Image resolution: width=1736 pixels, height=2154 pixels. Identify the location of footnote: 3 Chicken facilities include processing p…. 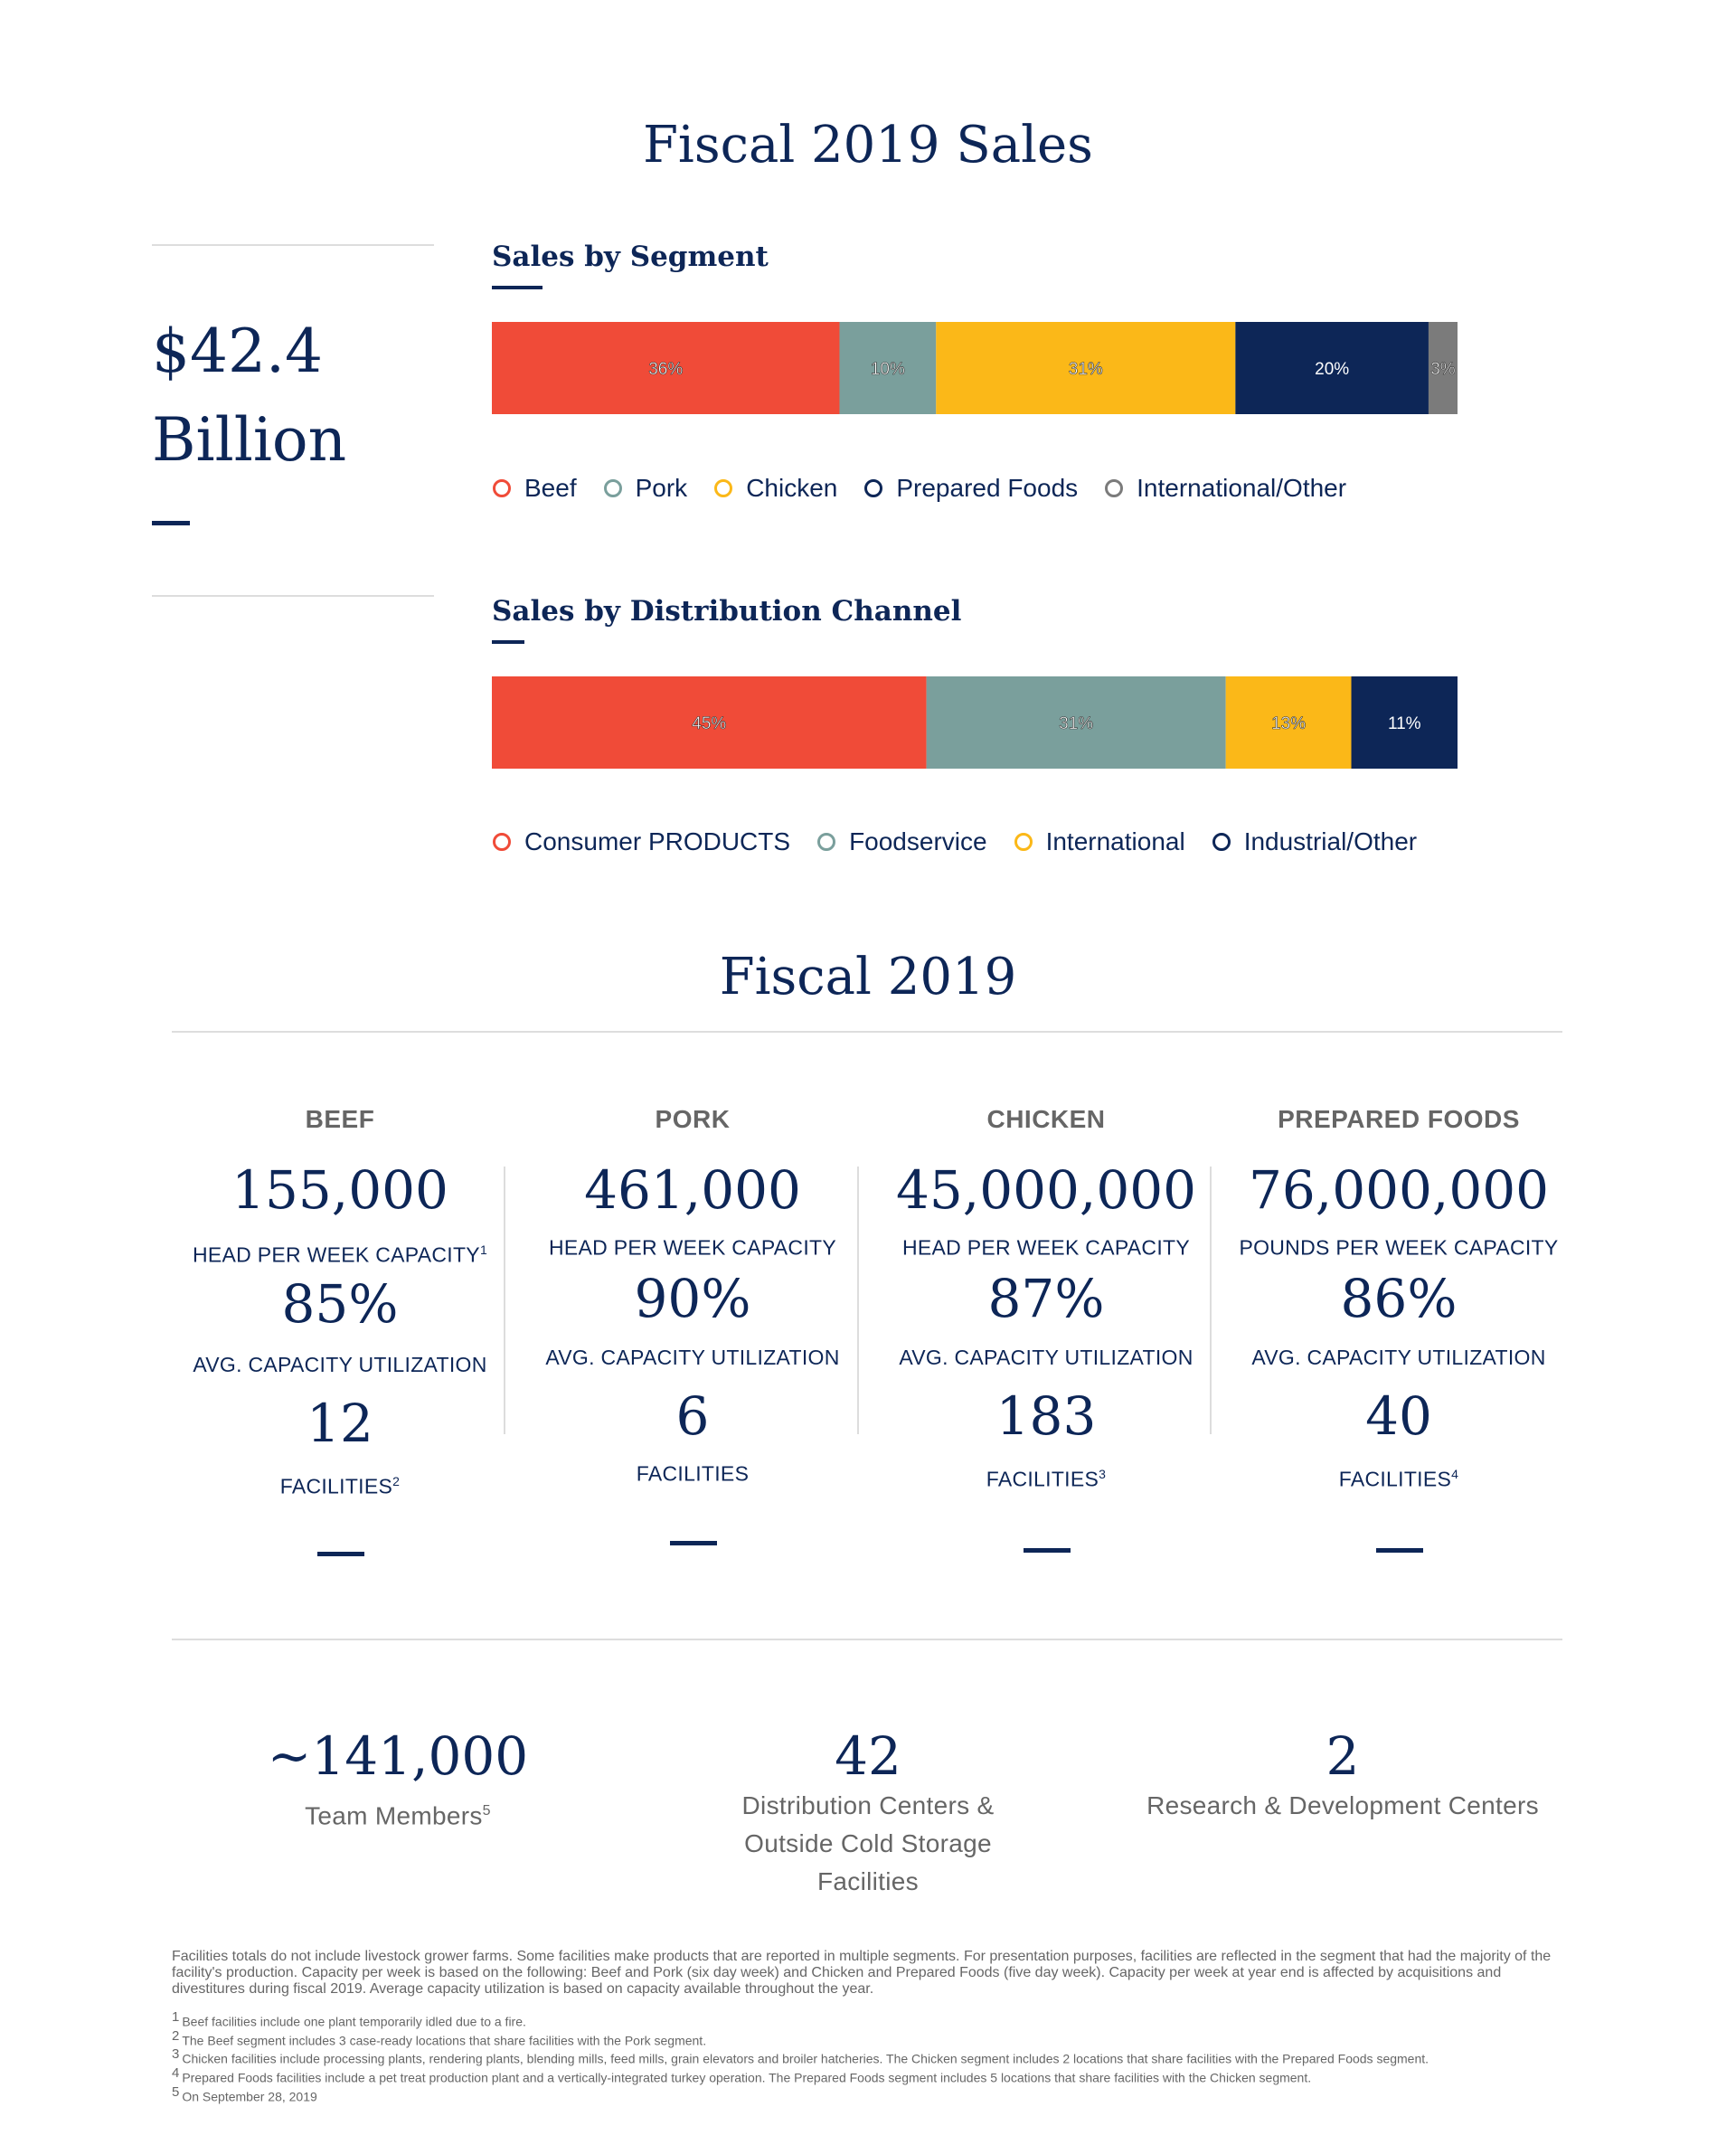
(868, 2056).